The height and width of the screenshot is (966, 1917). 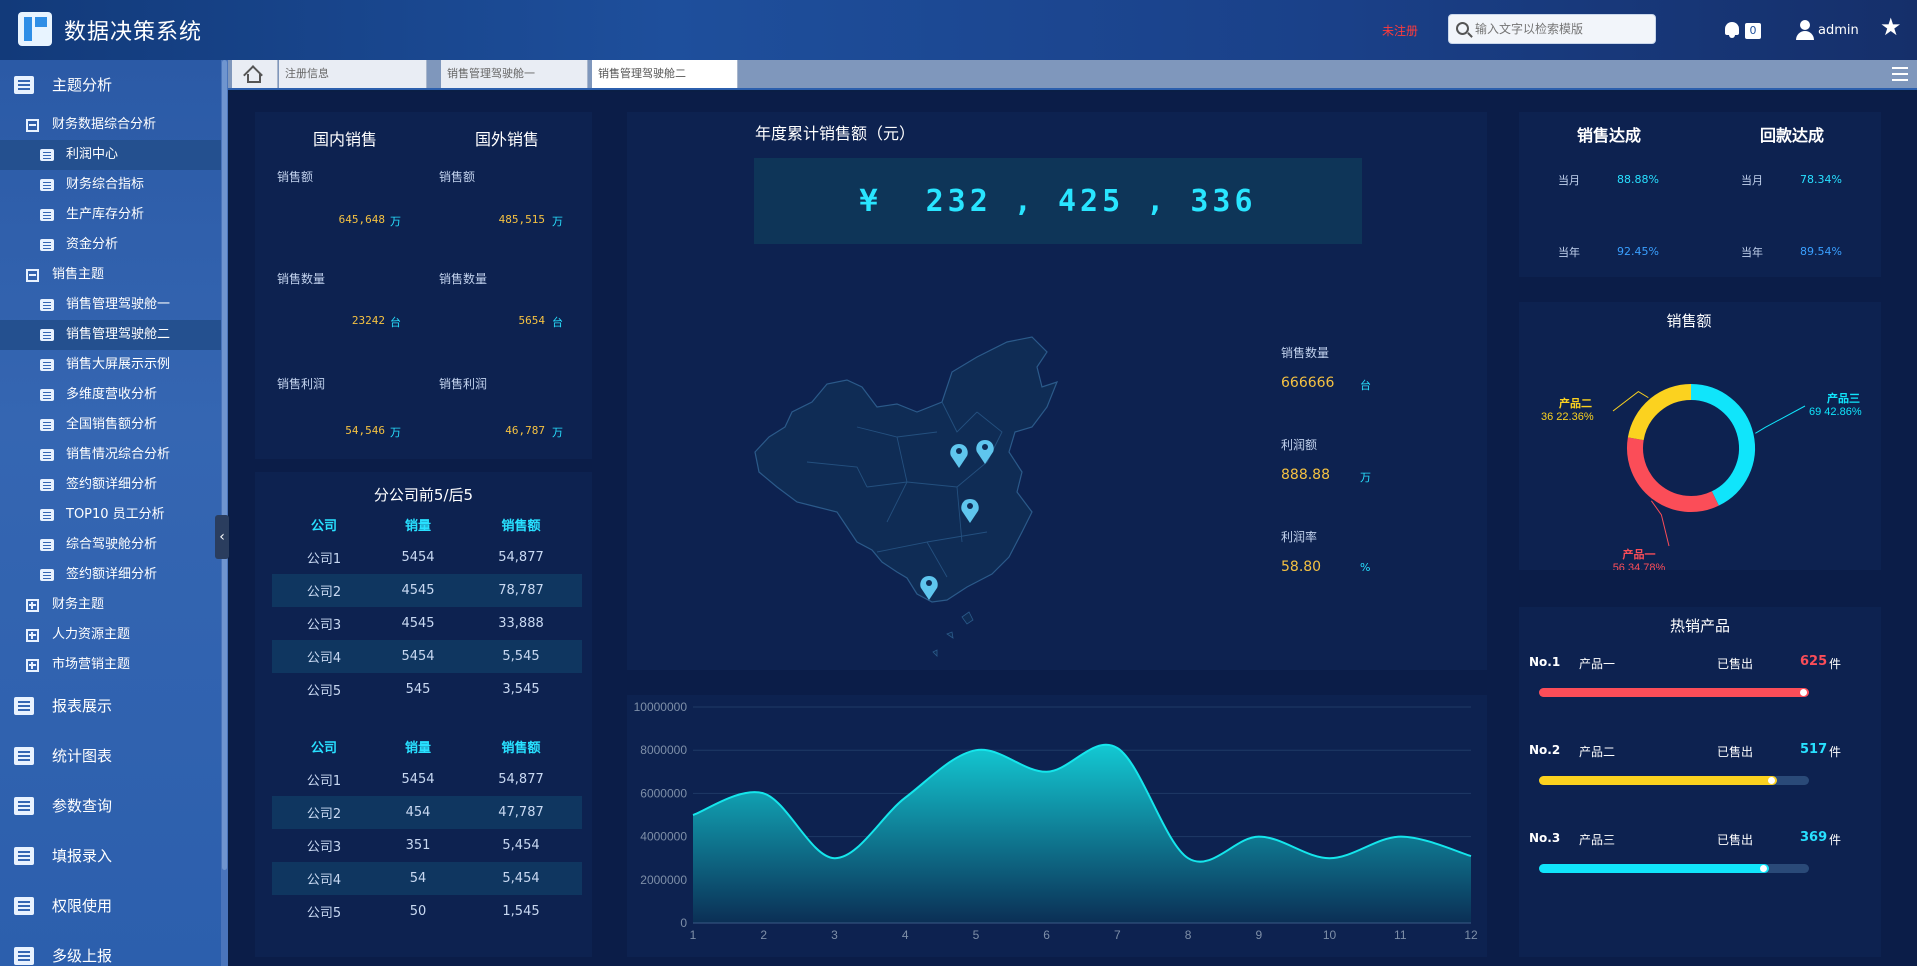 I want to click on nav-item-national-sales: 全国销售额分析, so click(x=111, y=425).